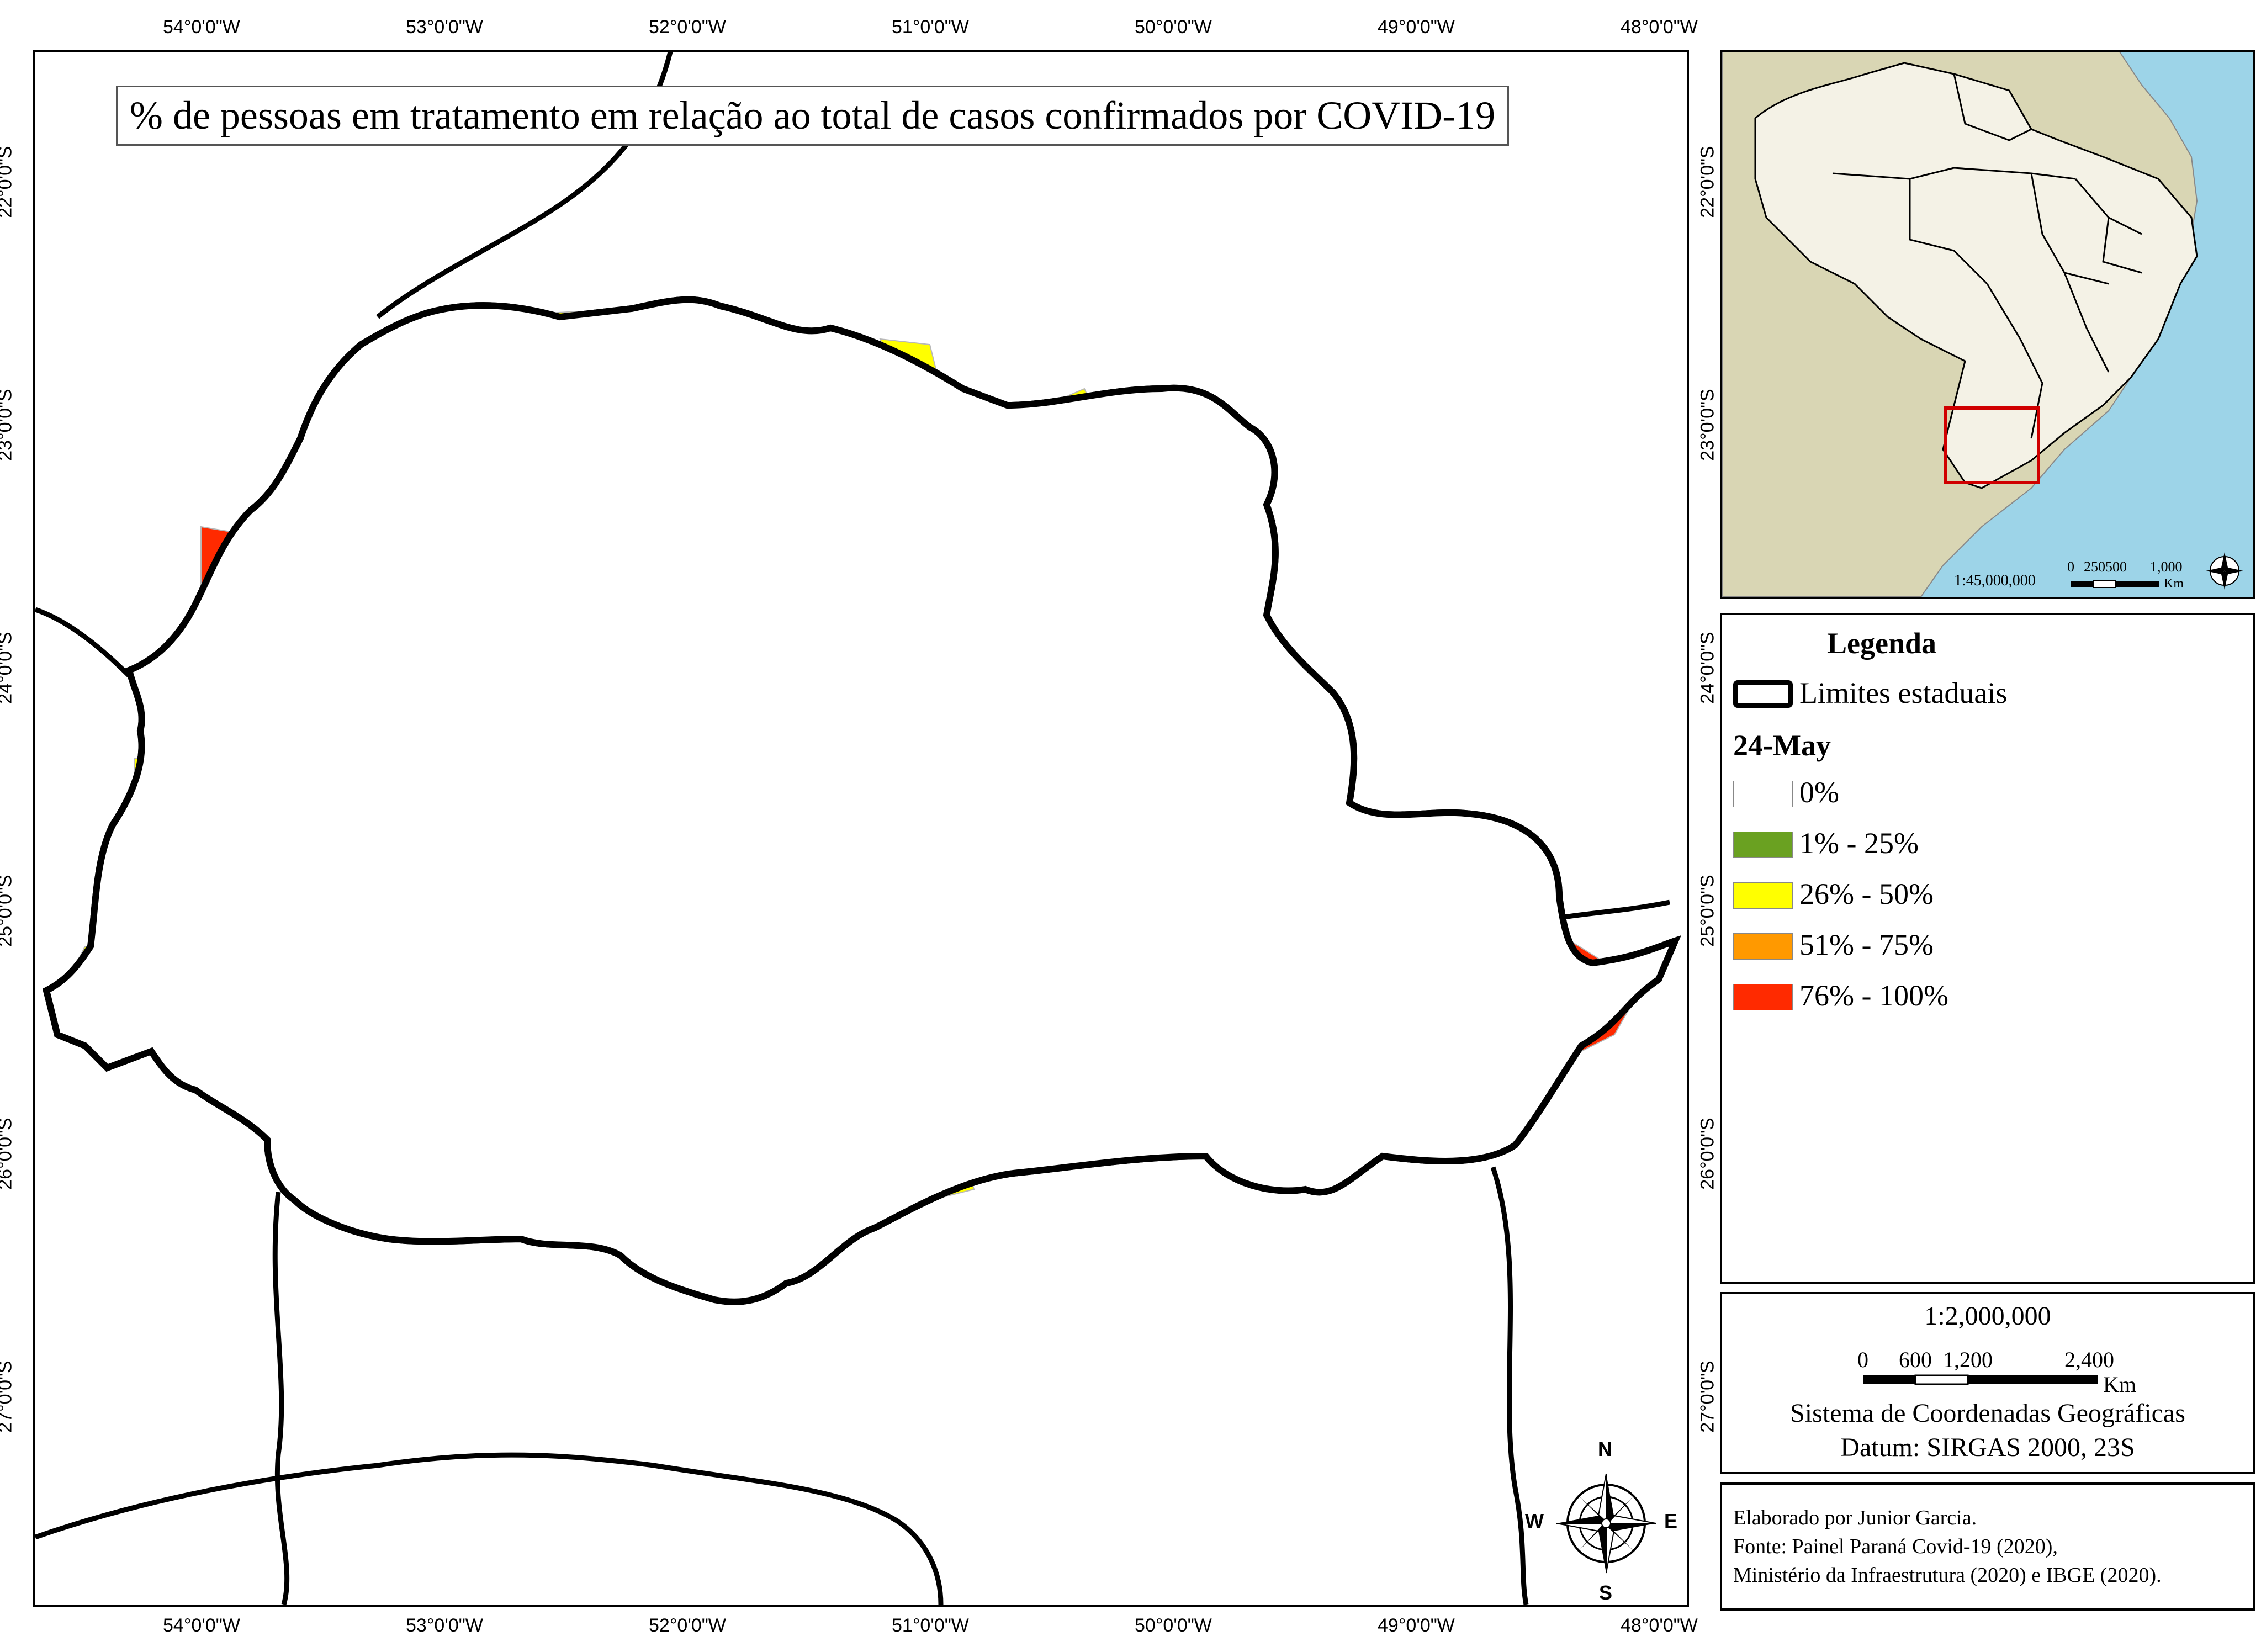 The width and height of the screenshot is (2261, 1652). What do you see at coordinates (1862, 1359) in the screenshot?
I see `scale-tick: 0` at bounding box center [1862, 1359].